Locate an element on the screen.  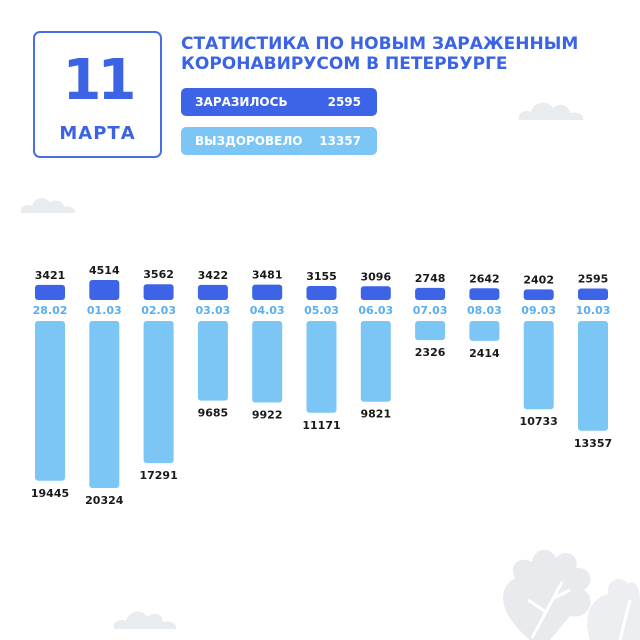
date-label: 10.03 is located at coordinates (593, 310).